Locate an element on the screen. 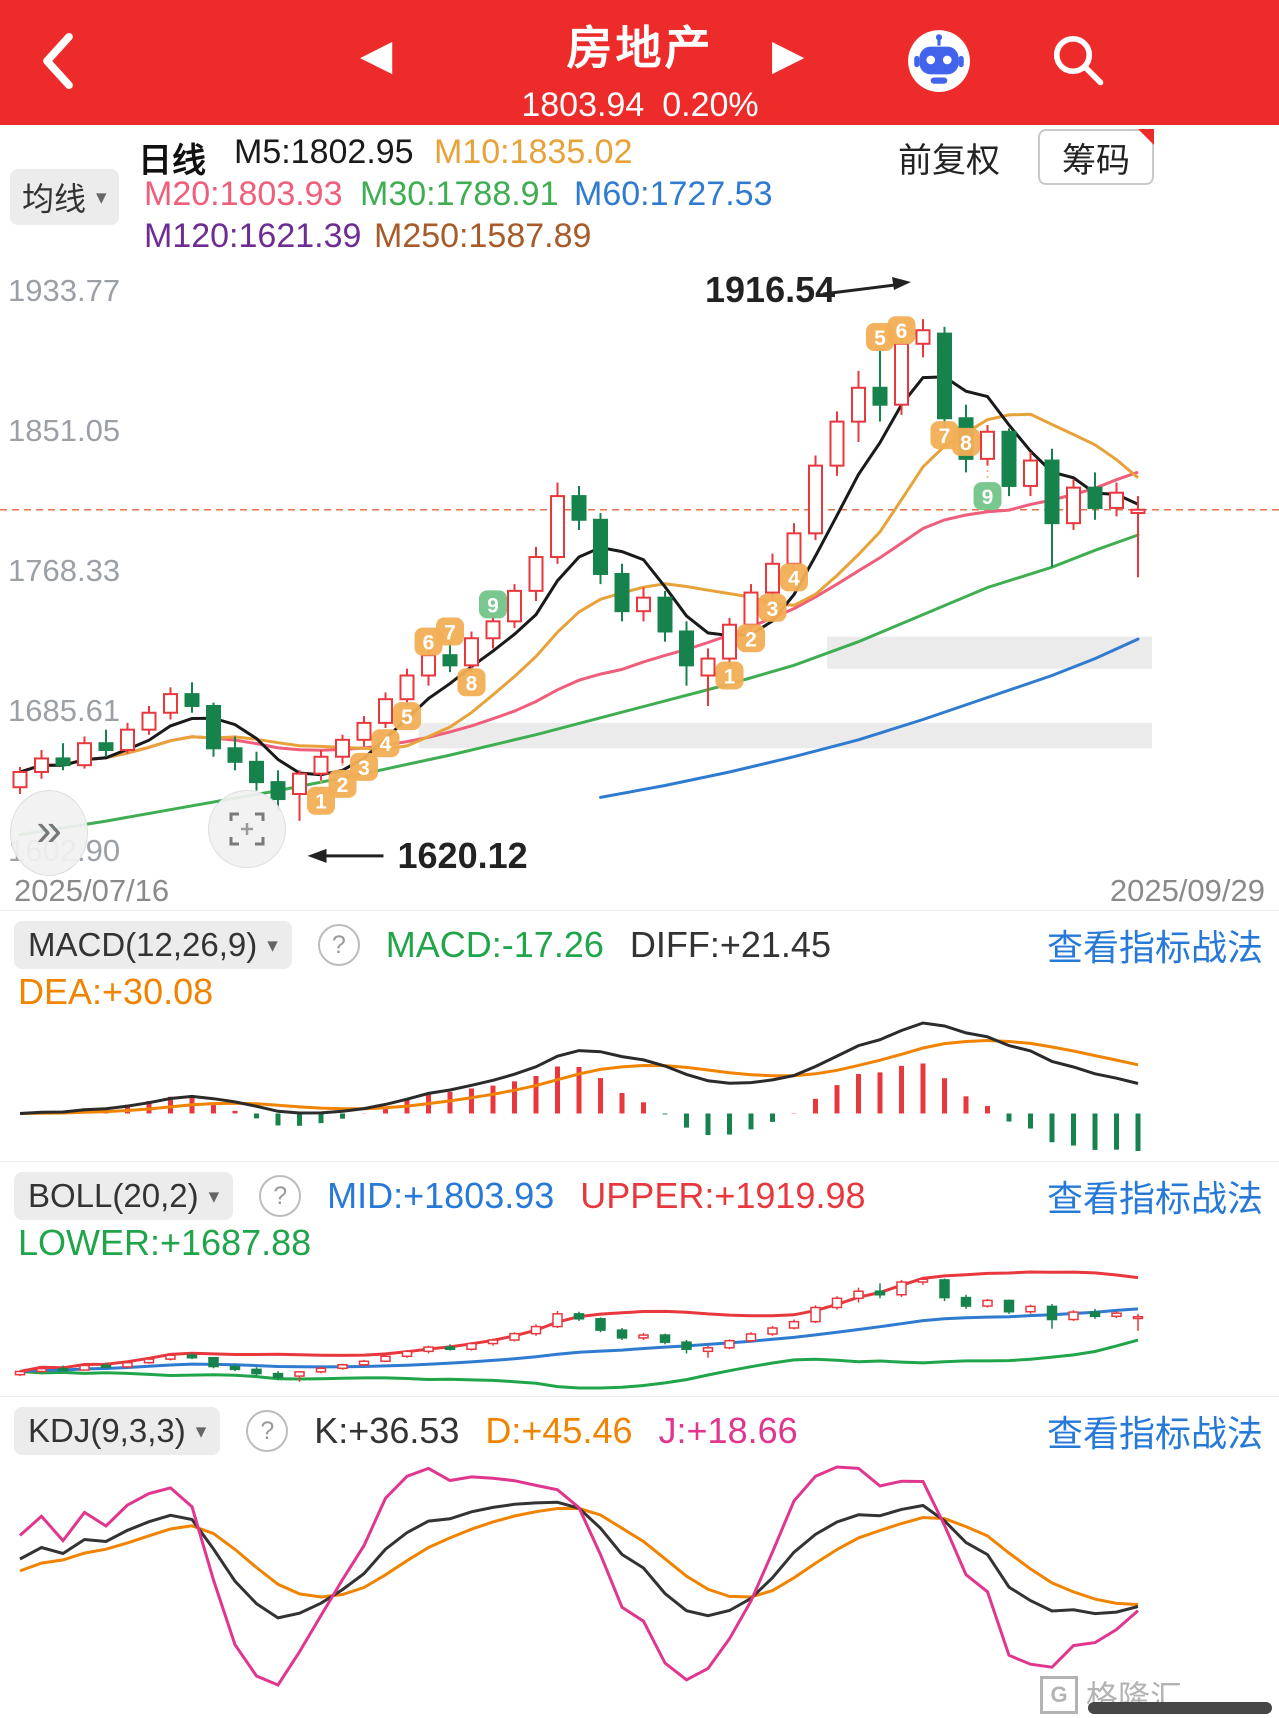 The height and width of the screenshot is (1718, 1279). boll-chart is located at coordinates (639, 1330).